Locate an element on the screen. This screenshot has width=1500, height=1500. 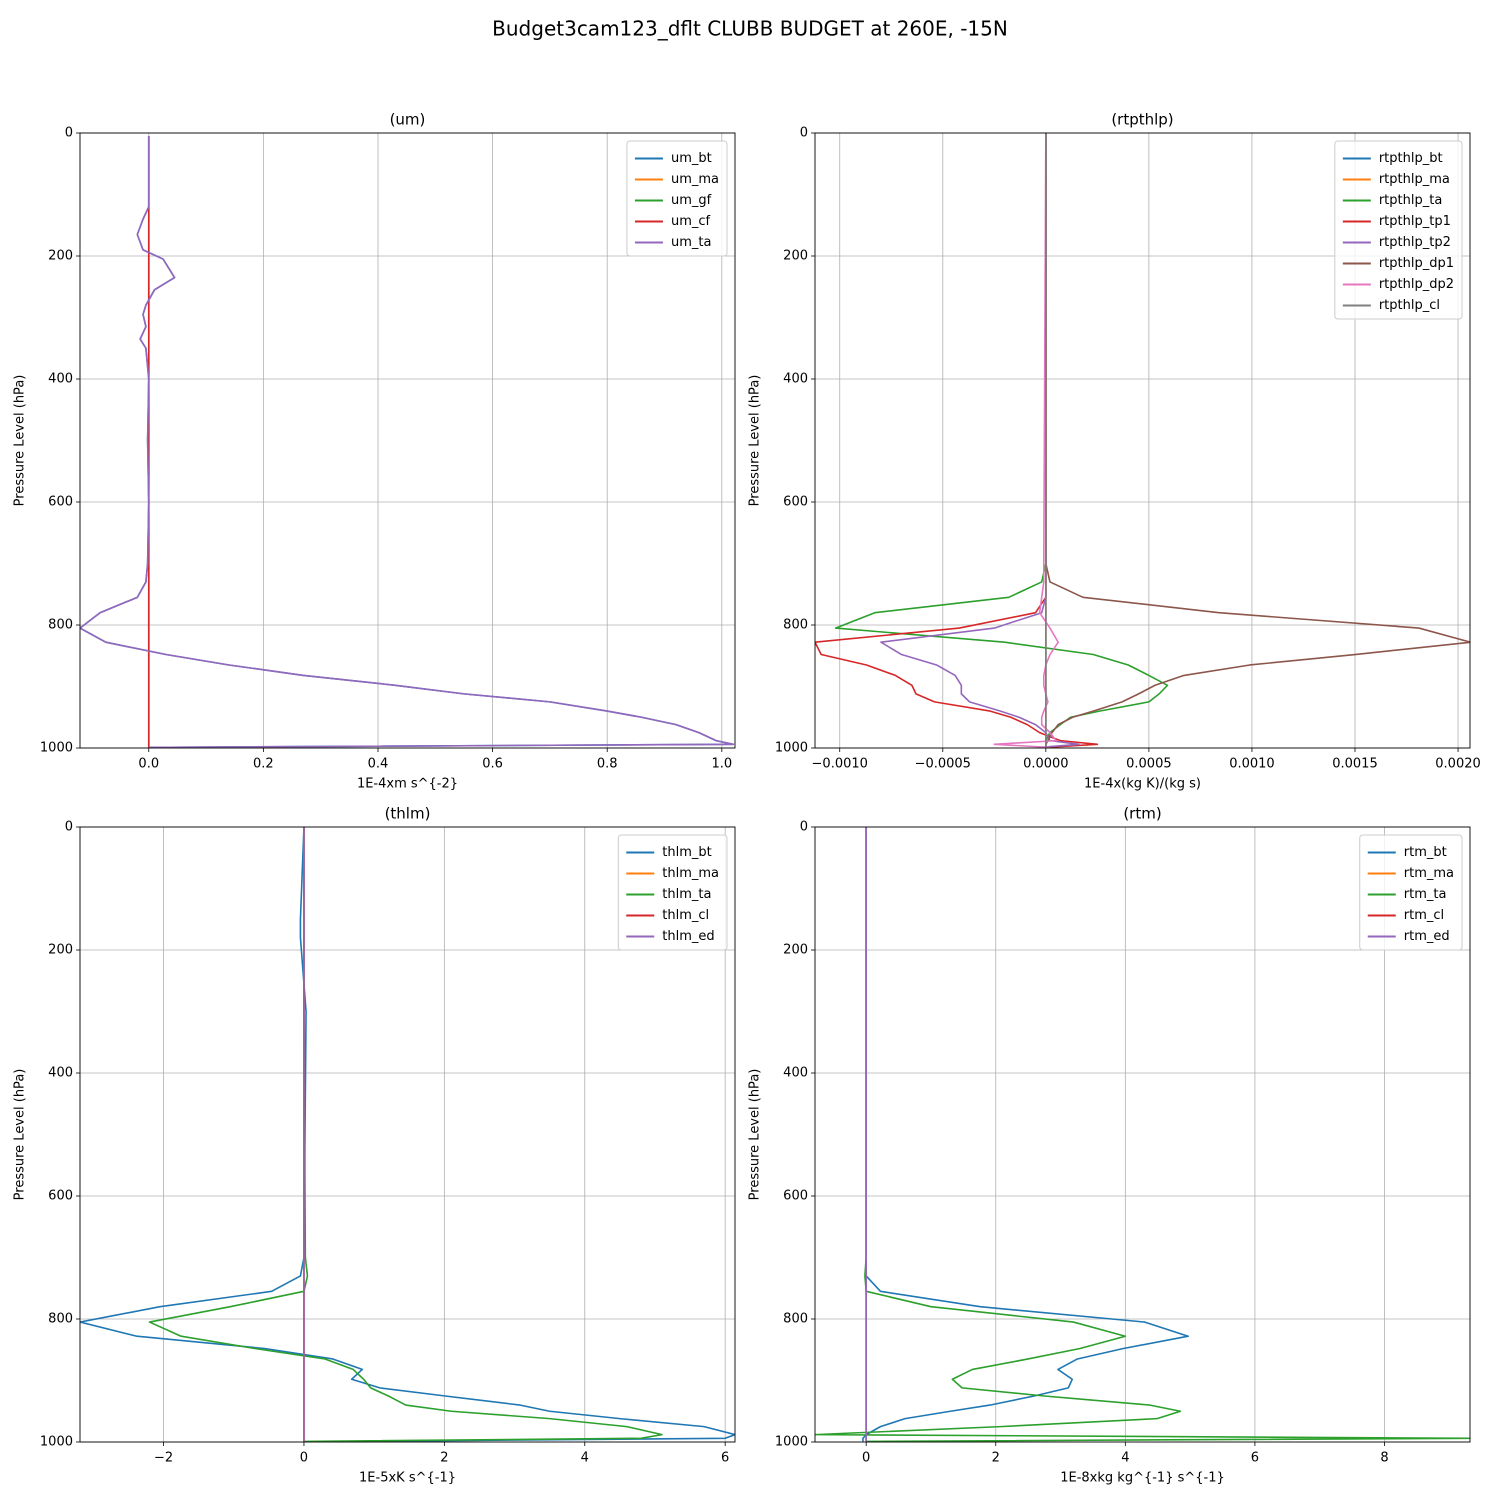
legend-label: um_gf is located at coordinates (691, 200).